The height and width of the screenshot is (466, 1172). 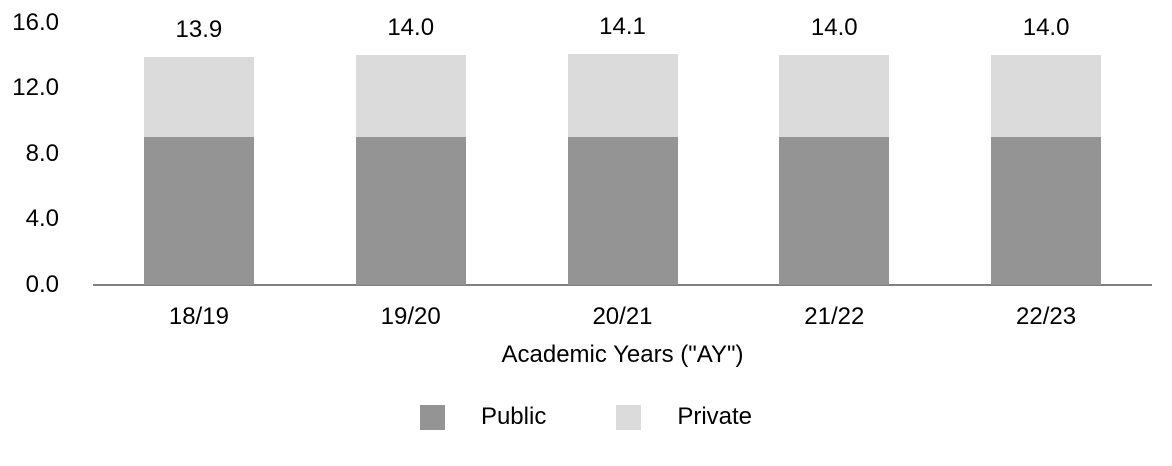 What do you see at coordinates (42, 153) in the screenshot?
I see `y-tick-label: 8.0` at bounding box center [42, 153].